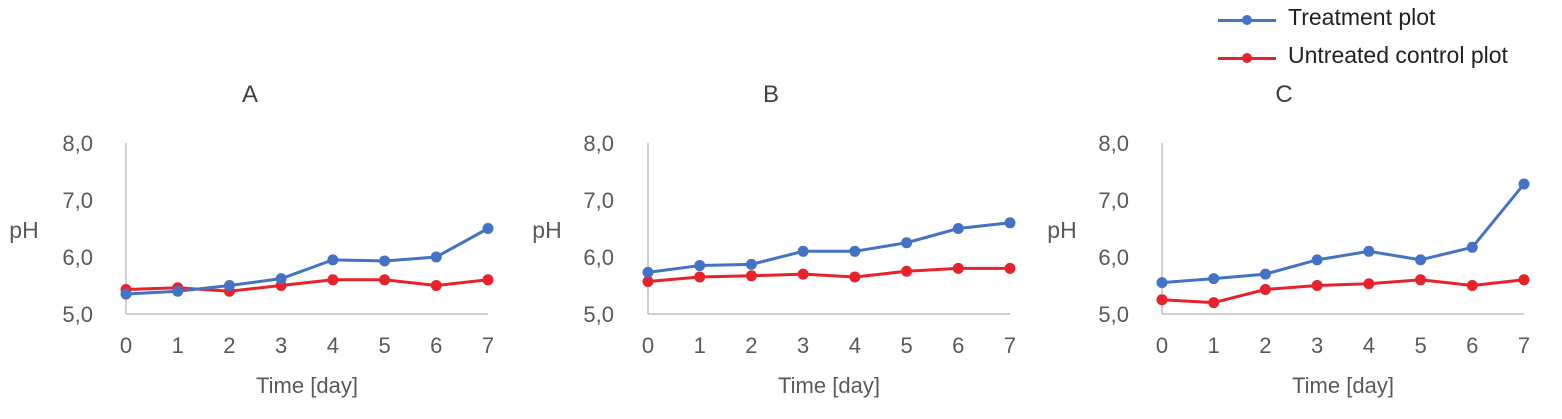 This screenshot has width=1562, height=419. I want to click on legend-item-treatment: Treatment plot, so click(1388, 21).